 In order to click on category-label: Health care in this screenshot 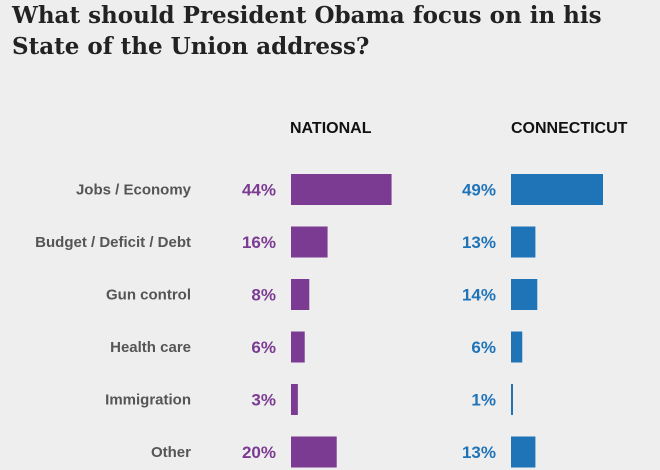, I will do `click(150, 347)`.